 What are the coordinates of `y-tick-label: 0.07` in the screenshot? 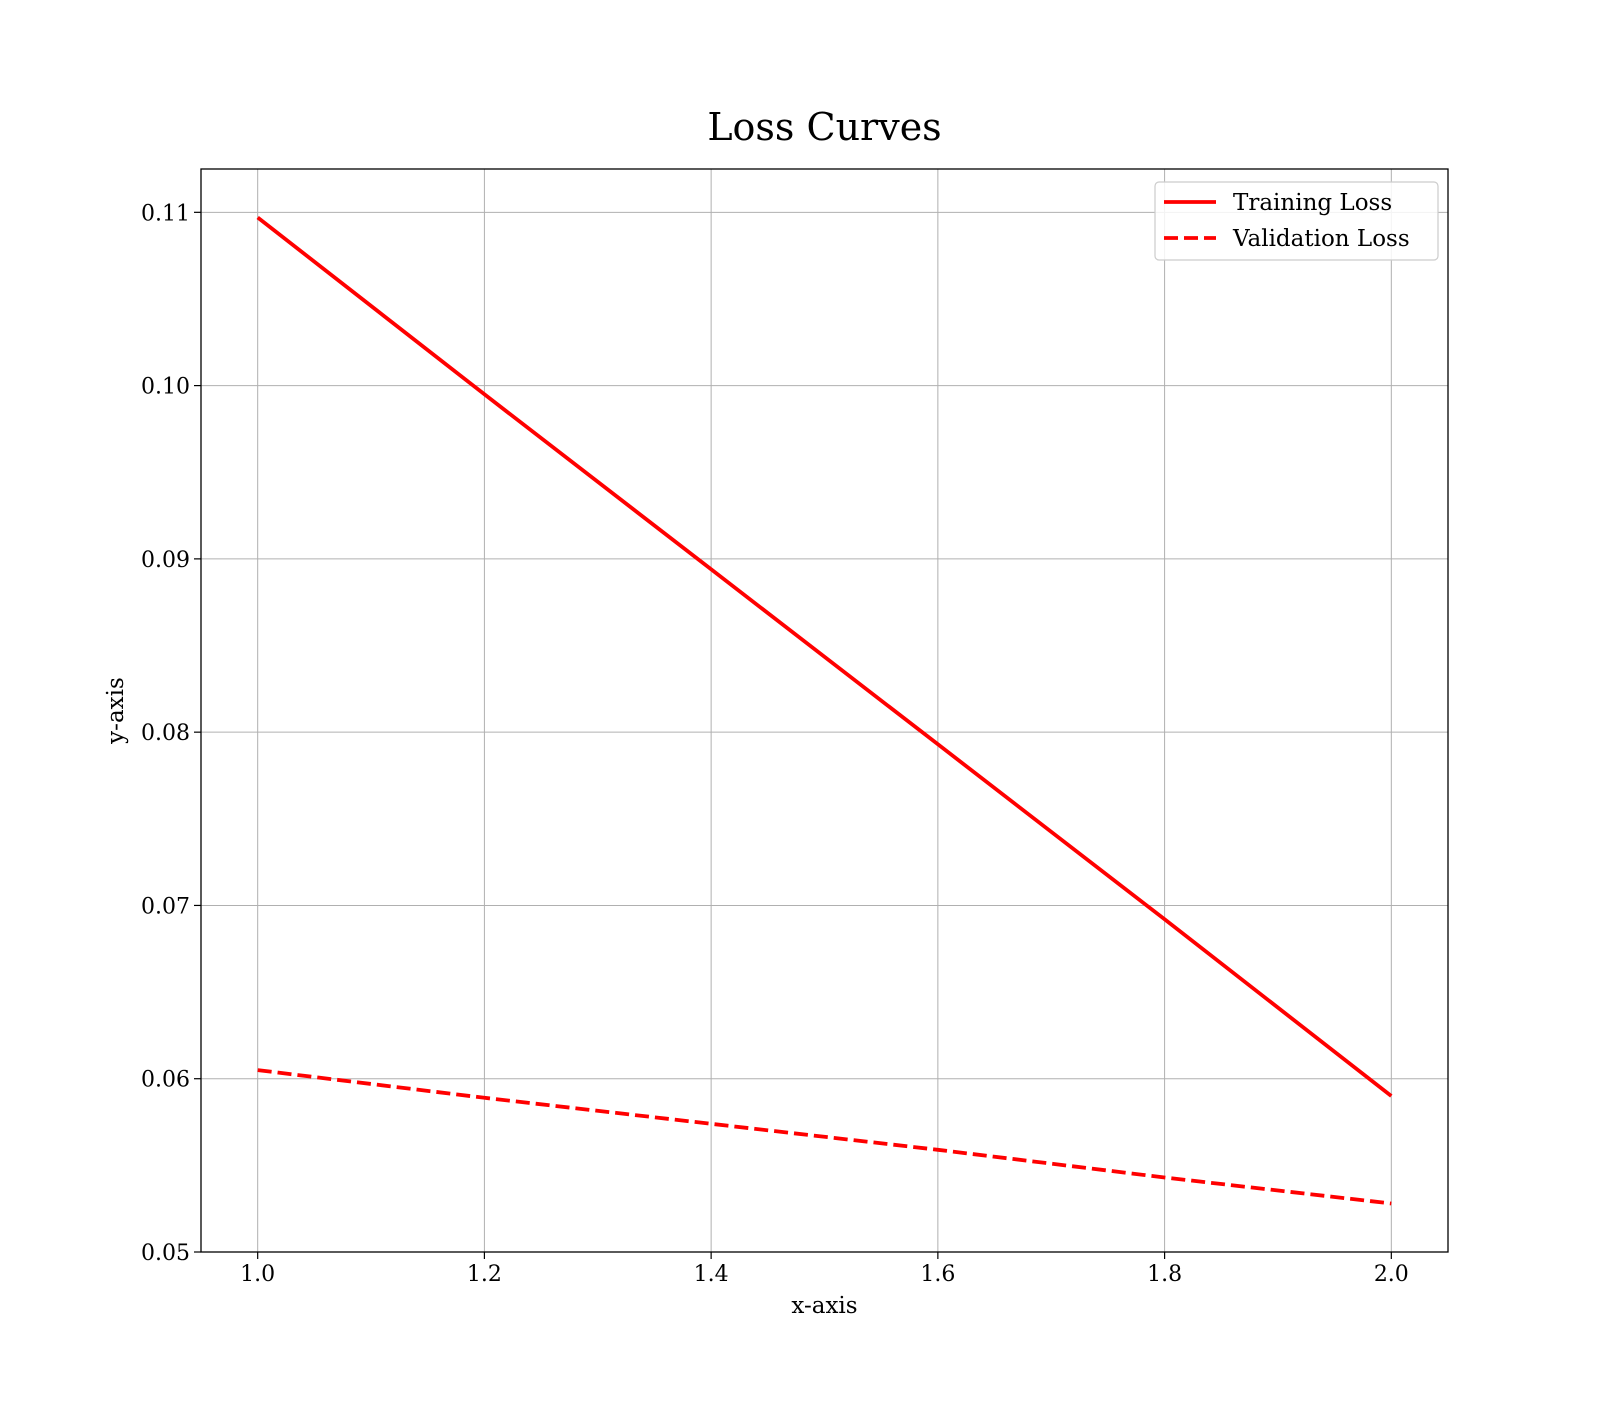 It's located at (165, 906).